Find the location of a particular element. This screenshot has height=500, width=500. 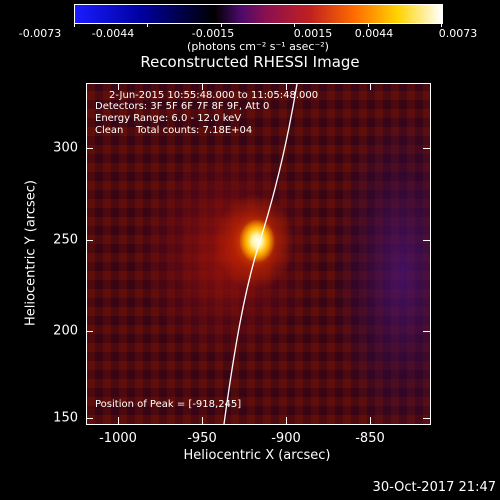

colorbar is located at coordinates (258, 14).